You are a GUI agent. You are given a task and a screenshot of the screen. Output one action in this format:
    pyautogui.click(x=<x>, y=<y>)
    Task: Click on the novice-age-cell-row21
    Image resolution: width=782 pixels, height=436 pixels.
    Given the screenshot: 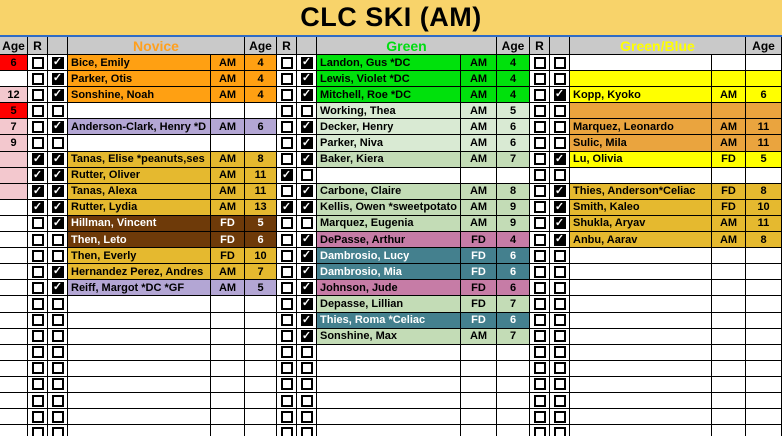 What is the action you would take?
    pyautogui.click(x=261, y=384)
    